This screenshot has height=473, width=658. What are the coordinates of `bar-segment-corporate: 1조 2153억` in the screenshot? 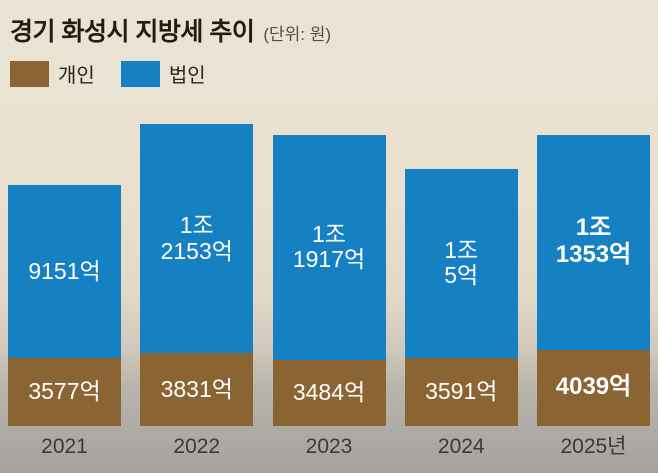 It's located at (197, 238).